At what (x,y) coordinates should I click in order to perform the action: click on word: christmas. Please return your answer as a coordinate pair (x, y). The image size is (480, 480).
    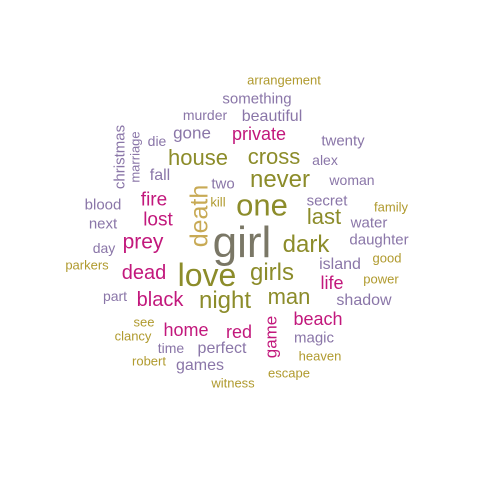
    Looking at the image, I should click on (120, 157).